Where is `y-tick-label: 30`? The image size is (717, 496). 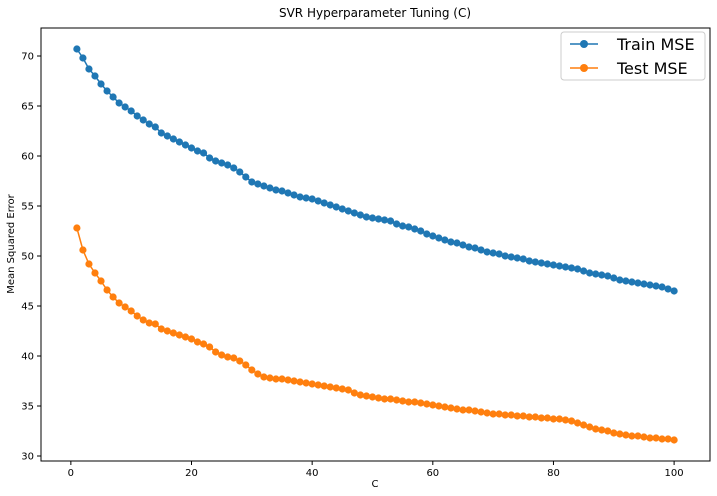
y-tick-label: 30 is located at coordinates (27, 457).